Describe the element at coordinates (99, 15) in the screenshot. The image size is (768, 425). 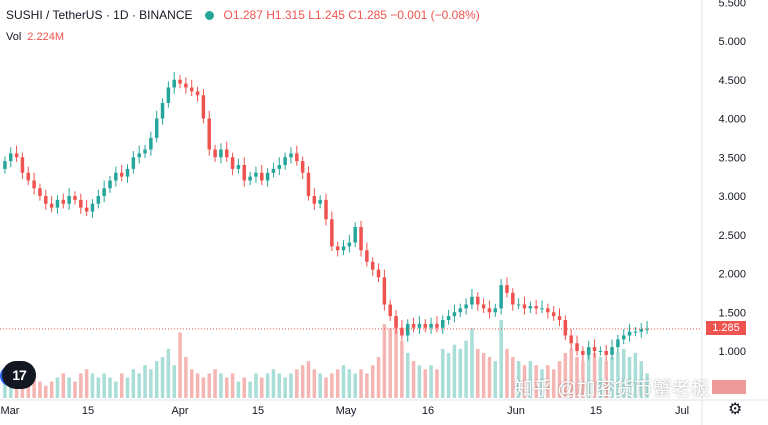
I see `symbol-title: SUSHI / TetherUS · 1D · BINANCE` at that location.